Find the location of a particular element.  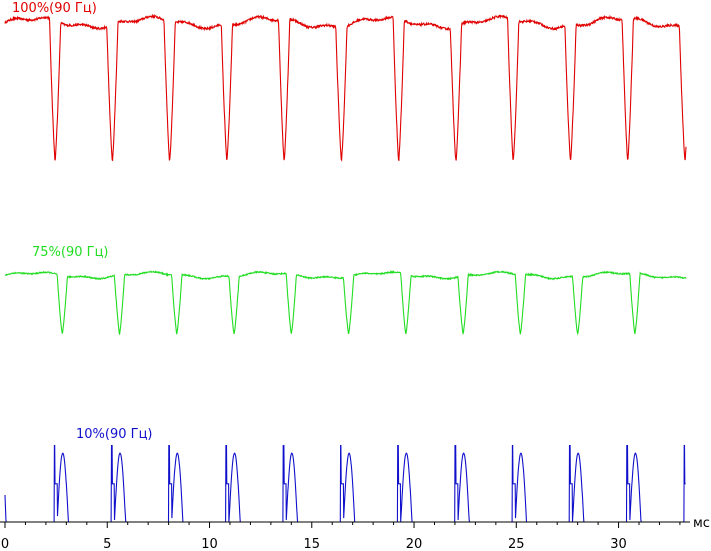

x-tick-label-20: 20 is located at coordinates (414, 544).